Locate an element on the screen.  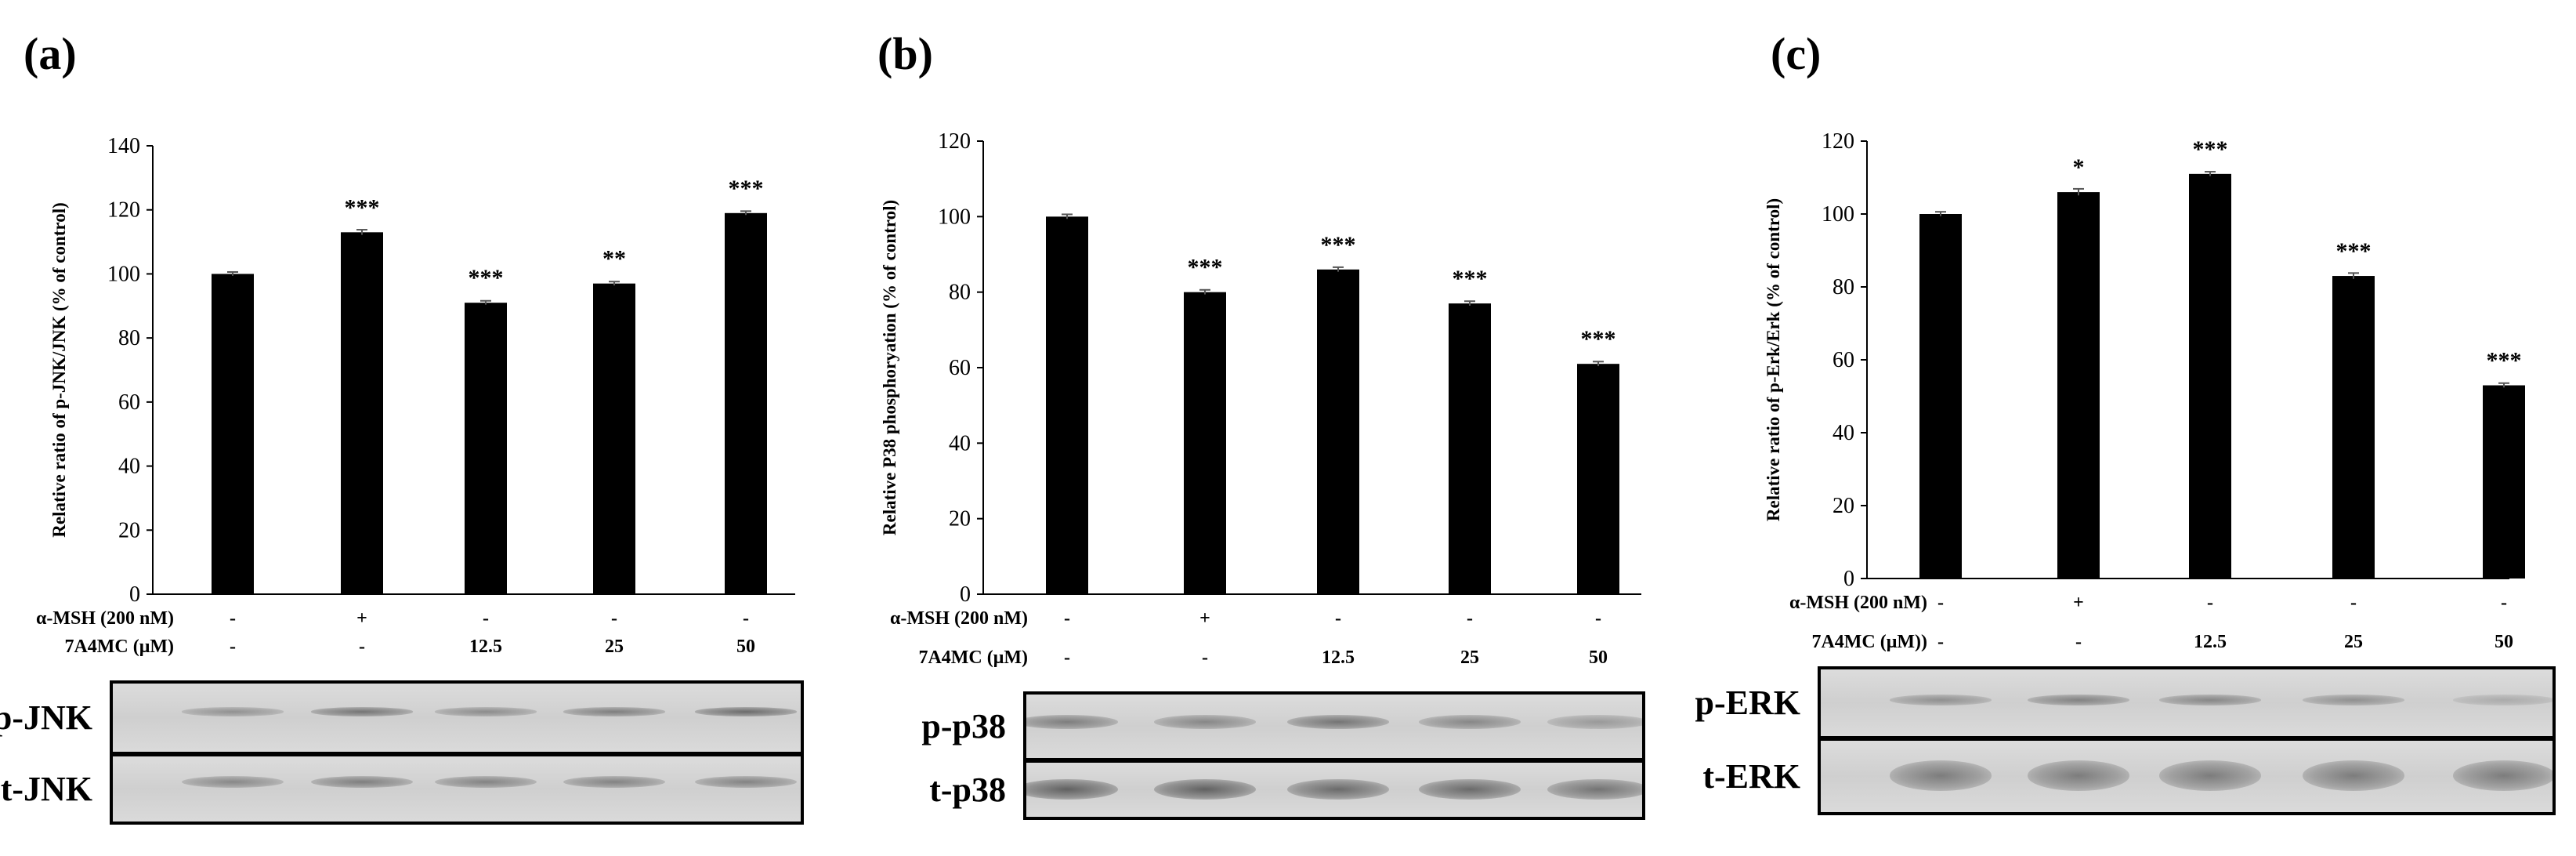
panel-letter: (b) is located at coordinates (905, 53).